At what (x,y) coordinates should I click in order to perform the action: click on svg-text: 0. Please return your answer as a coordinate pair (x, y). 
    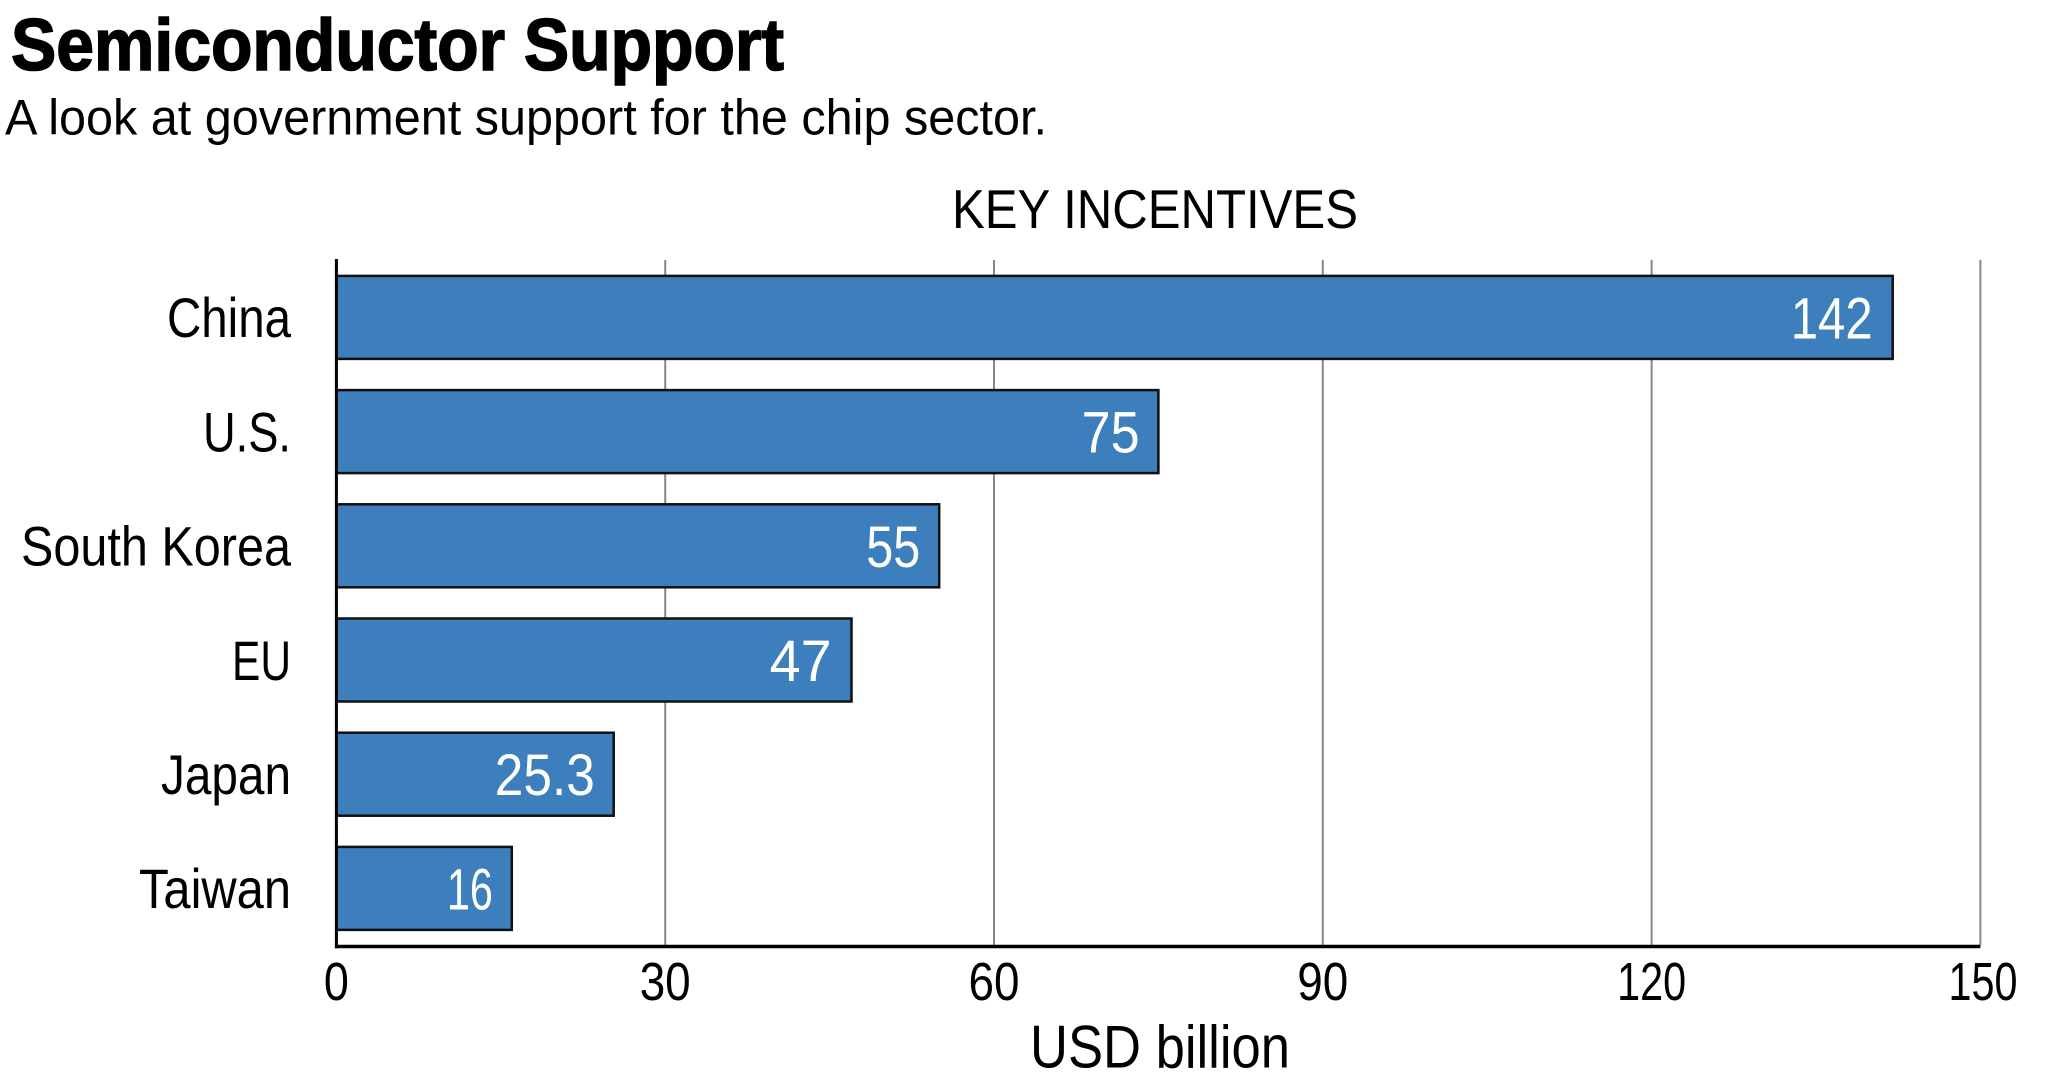
    Looking at the image, I should click on (336, 982).